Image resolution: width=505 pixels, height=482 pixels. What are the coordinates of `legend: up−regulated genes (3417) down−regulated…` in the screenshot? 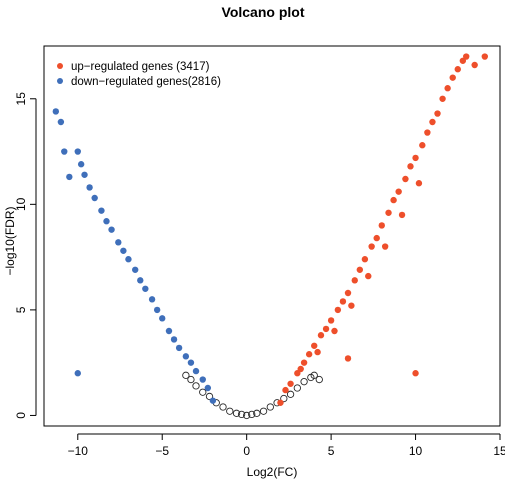 It's located at (139, 74).